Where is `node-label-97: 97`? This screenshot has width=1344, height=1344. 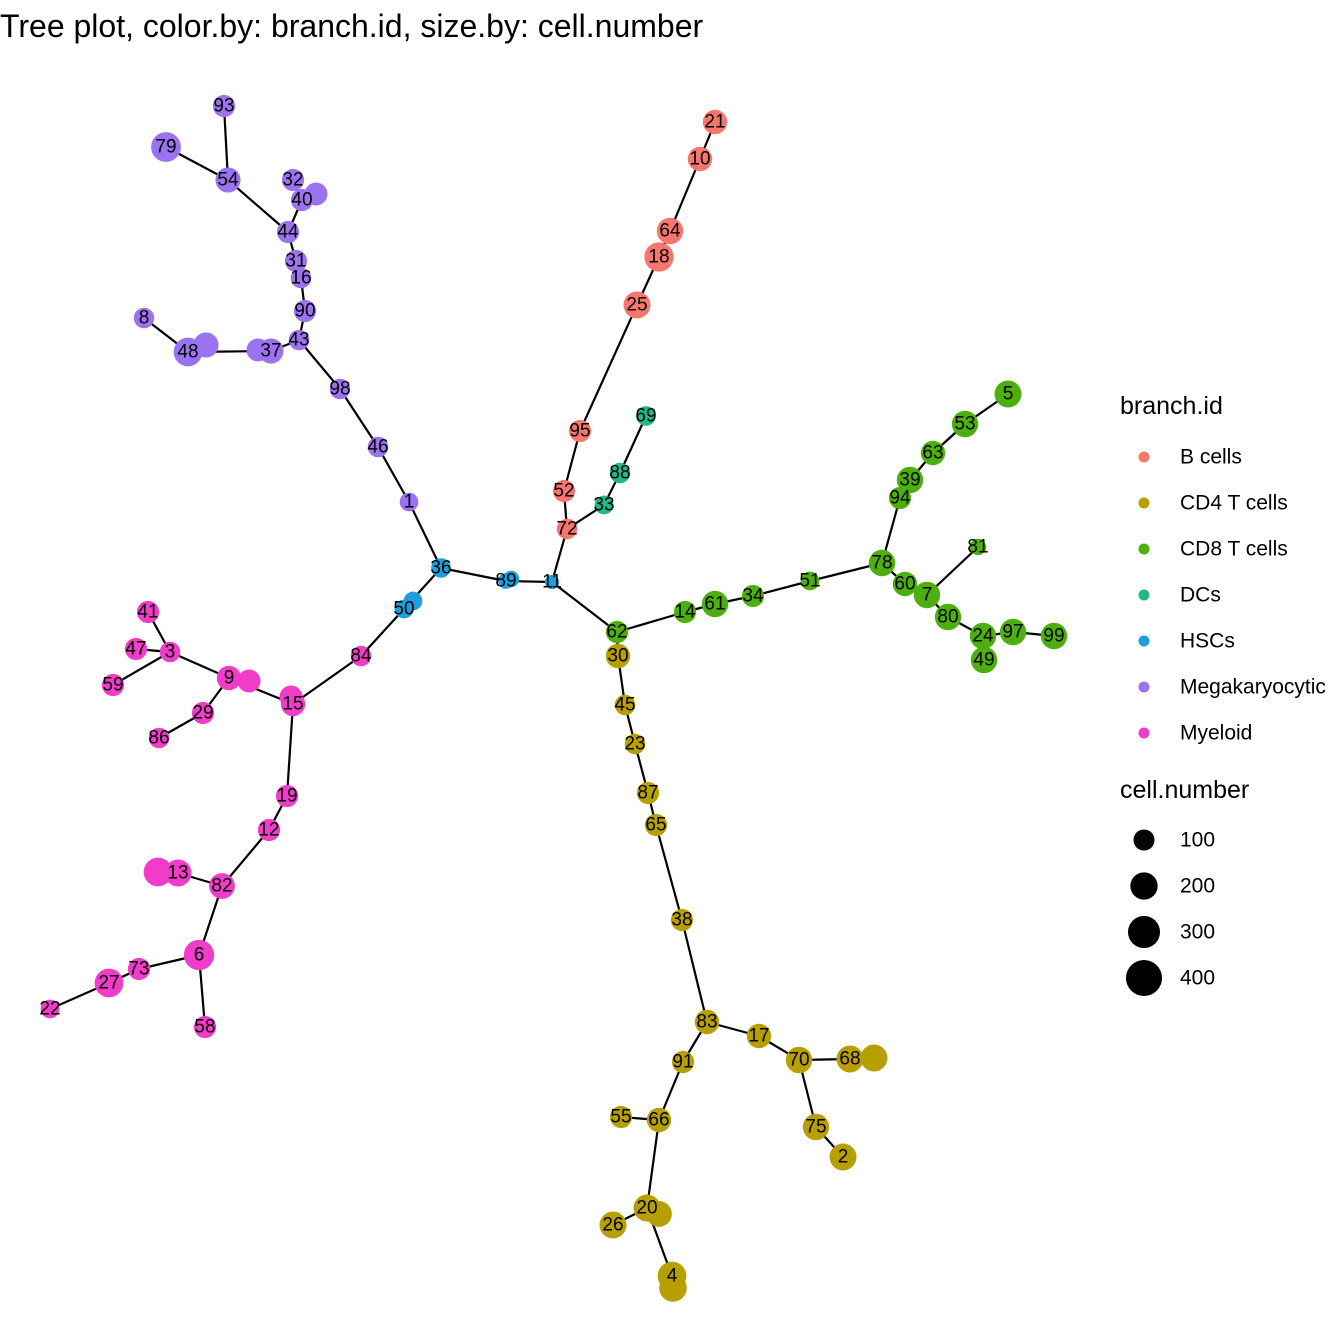 node-label-97: 97 is located at coordinates (1012, 632).